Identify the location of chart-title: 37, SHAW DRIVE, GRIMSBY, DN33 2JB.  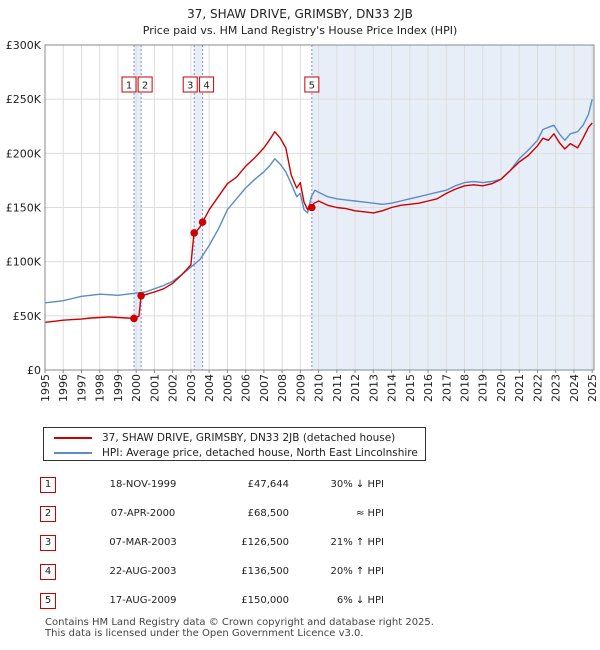
(300, 14).